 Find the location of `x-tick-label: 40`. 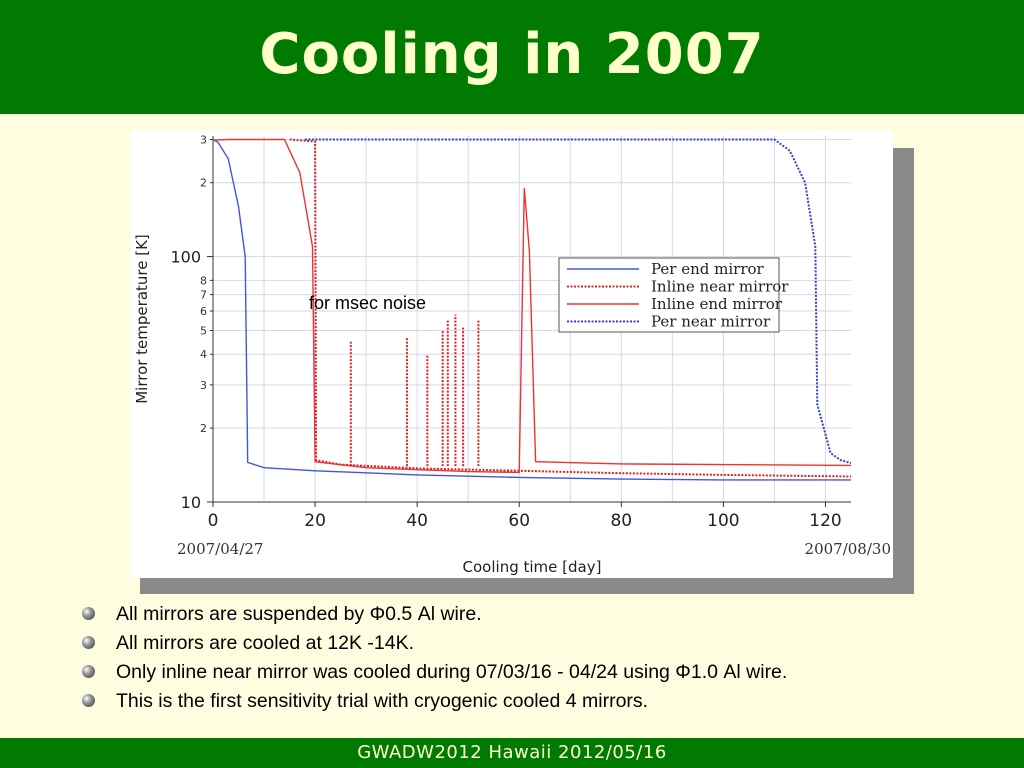

x-tick-label: 40 is located at coordinates (417, 521).